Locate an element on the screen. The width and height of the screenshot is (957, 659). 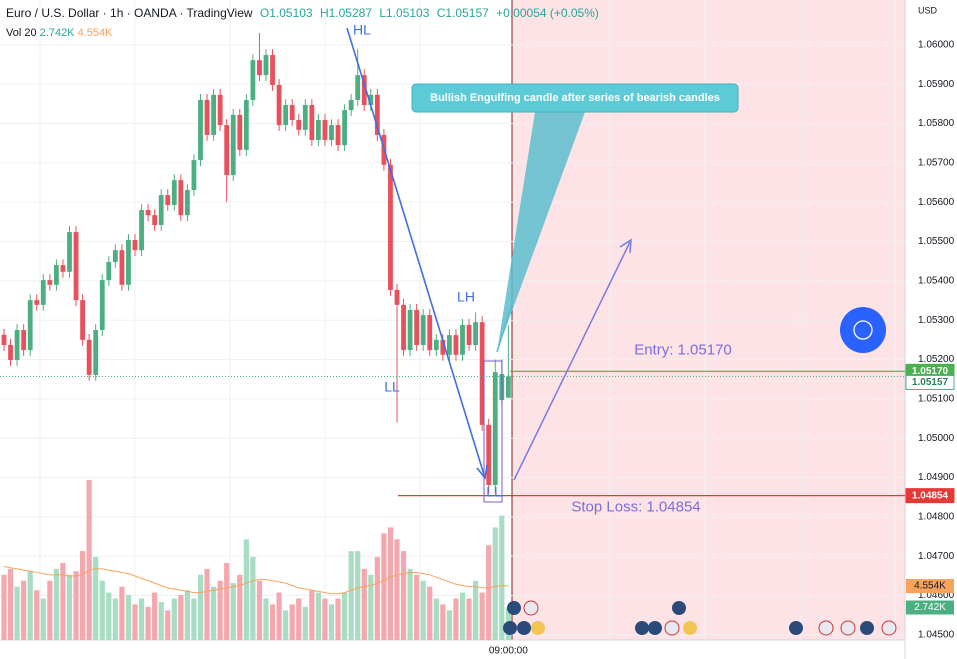
trend-line is located at coordinates (416, 253).